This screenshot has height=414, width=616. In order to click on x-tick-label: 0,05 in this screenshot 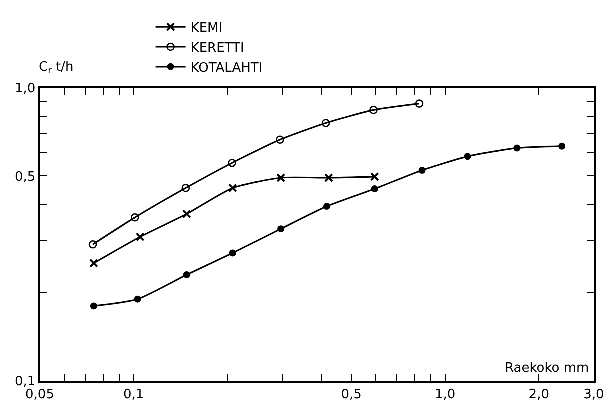, I will do `click(40, 394)`.